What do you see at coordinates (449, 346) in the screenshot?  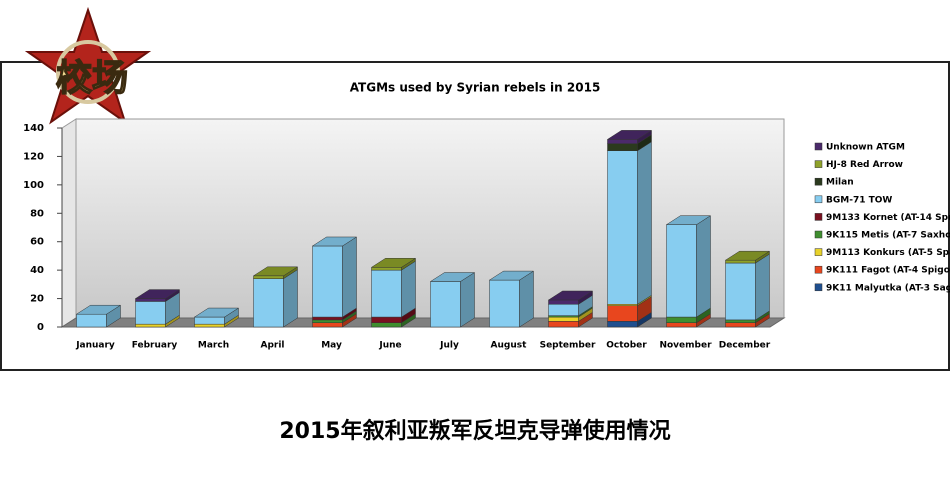 I see `x-tick-label: July` at bounding box center [449, 346].